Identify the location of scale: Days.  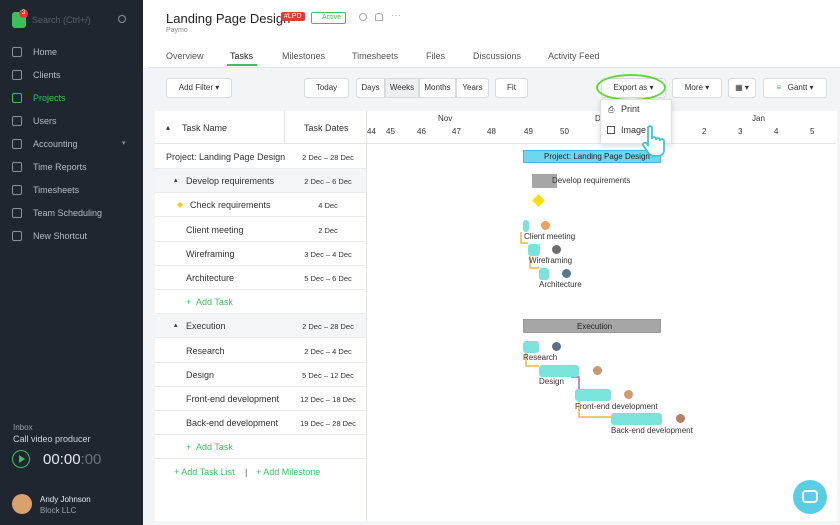
(370, 88).